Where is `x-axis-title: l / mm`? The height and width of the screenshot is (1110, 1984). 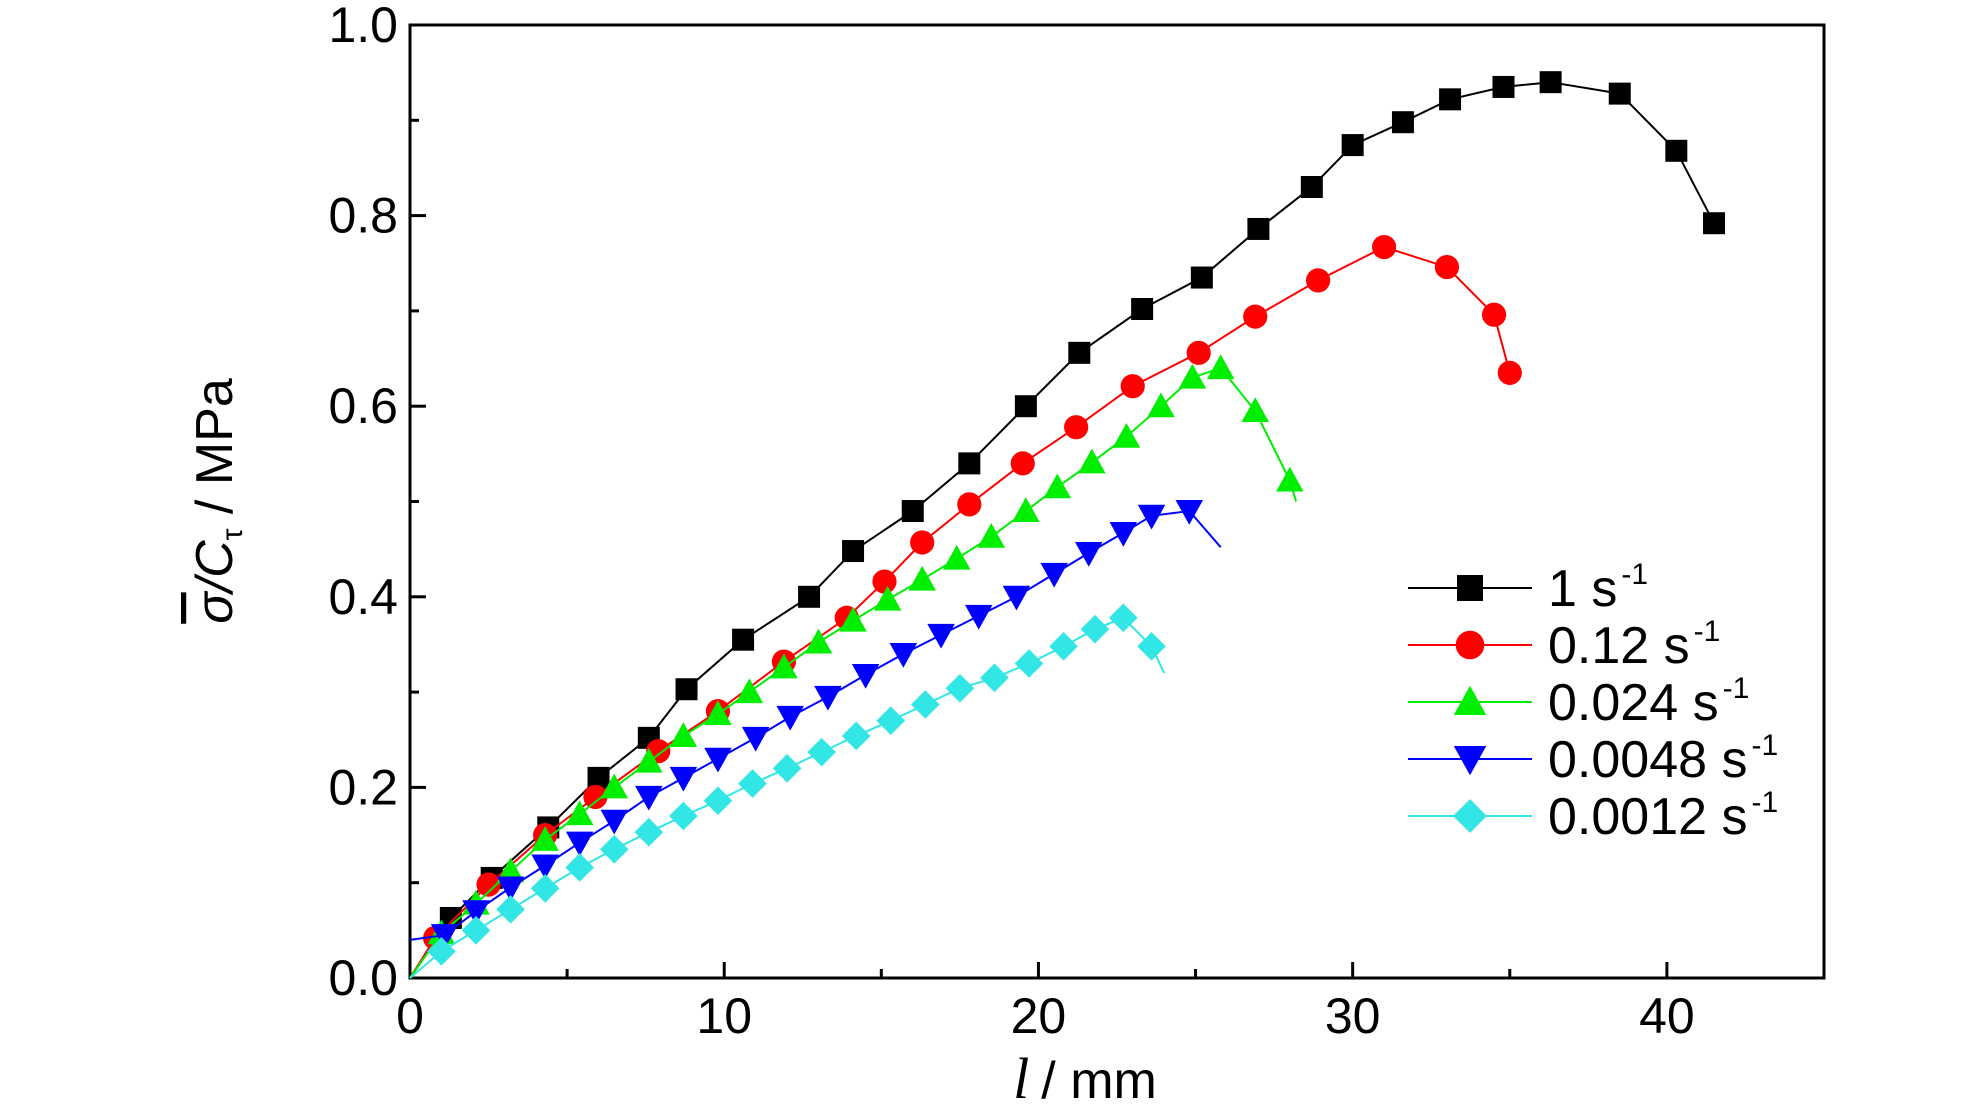 x-axis-title: l / mm is located at coordinates (1085, 1078).